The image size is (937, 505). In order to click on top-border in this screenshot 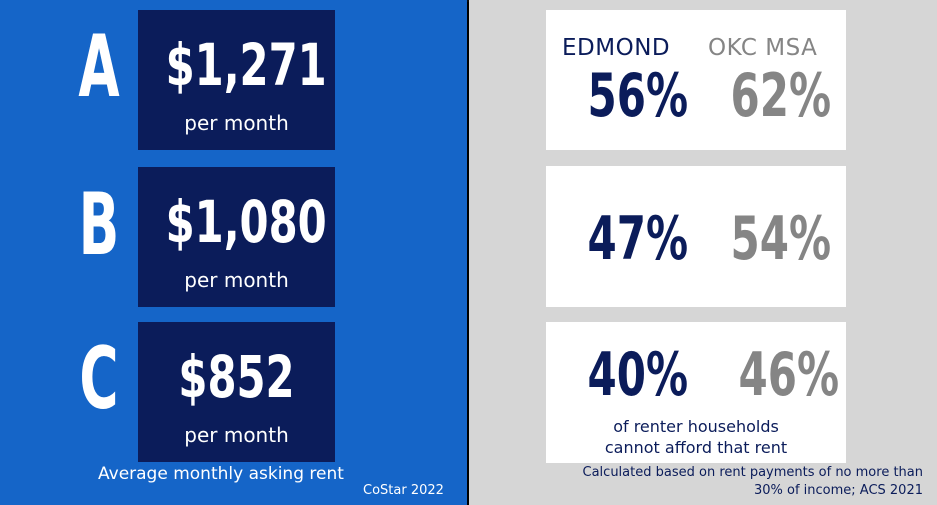, I will do `click(468, 1)`.